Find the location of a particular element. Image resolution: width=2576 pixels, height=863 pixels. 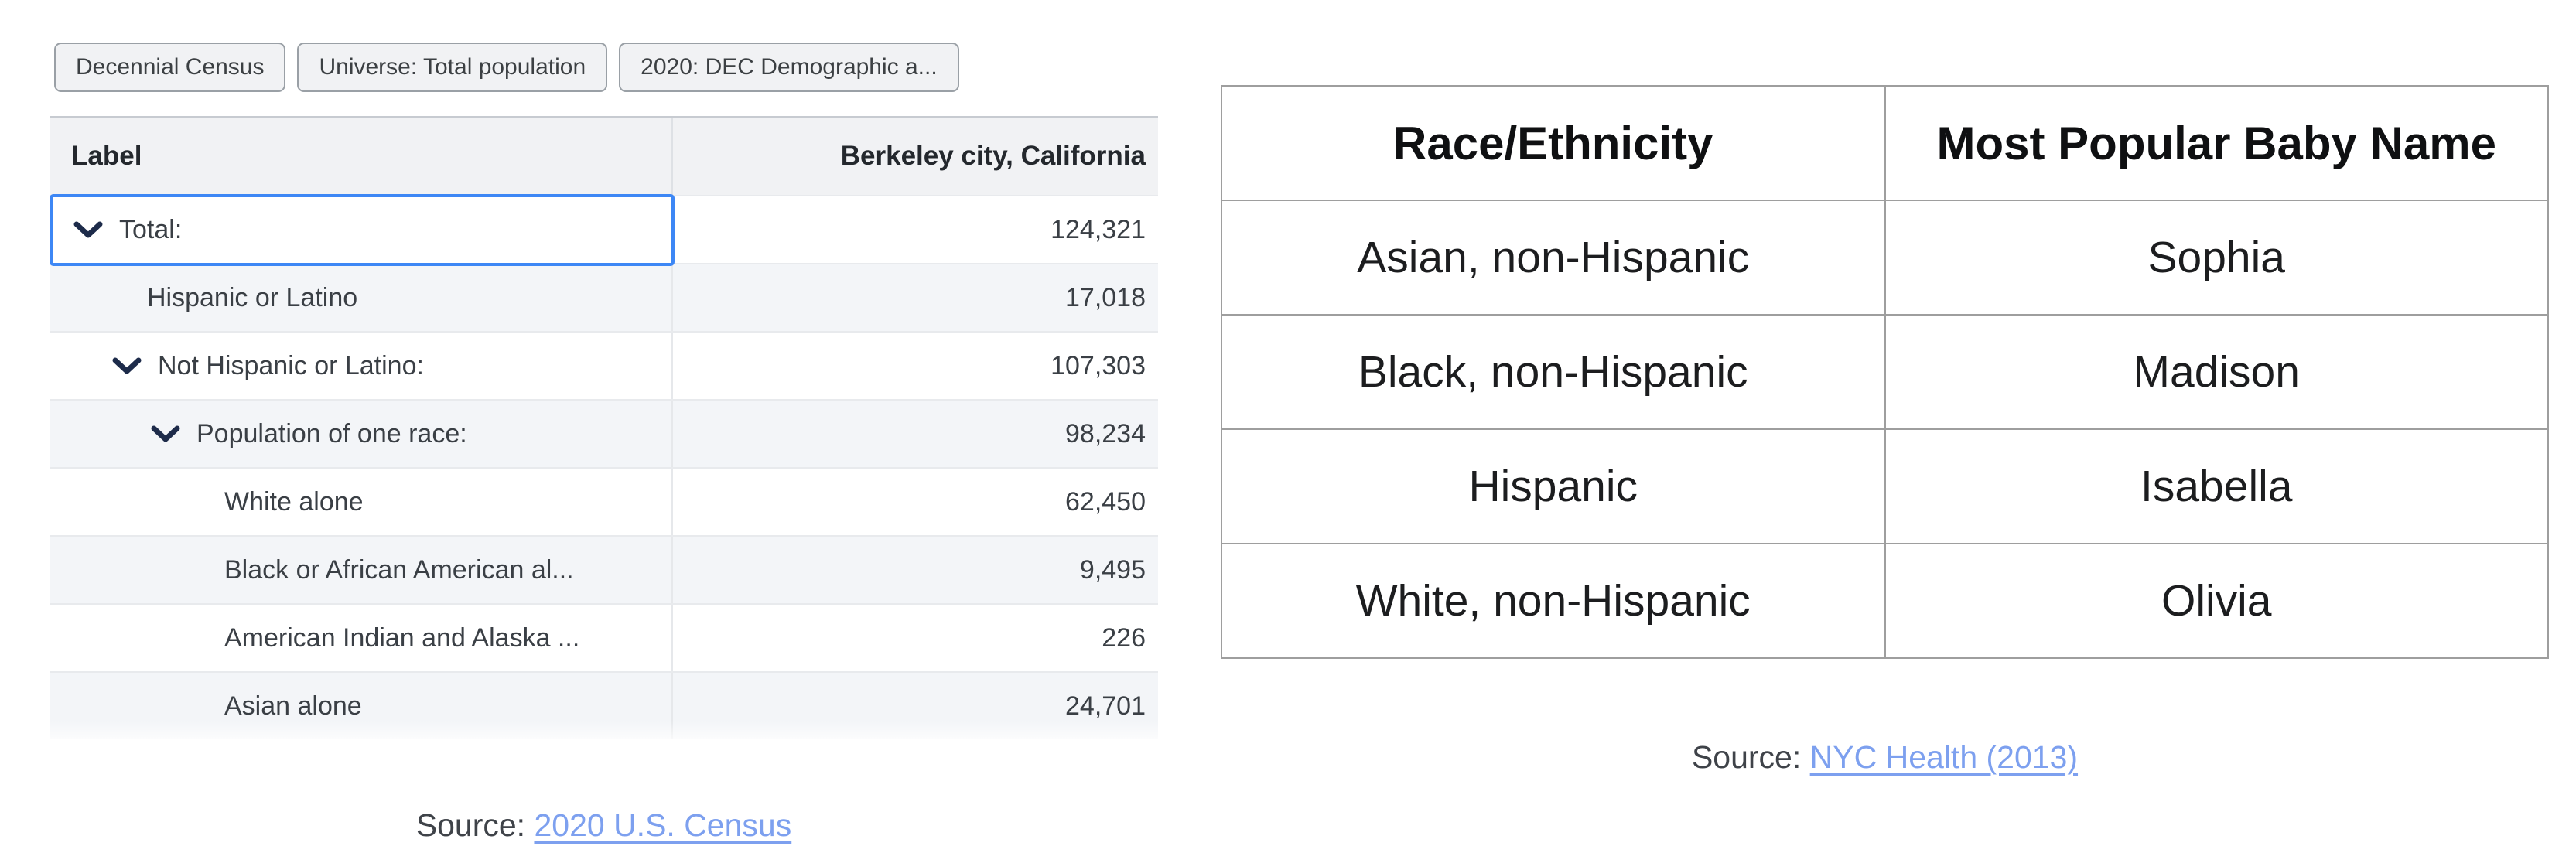

census-table-row: Population of one race: 98,234 is located at coordinates (604, 433).